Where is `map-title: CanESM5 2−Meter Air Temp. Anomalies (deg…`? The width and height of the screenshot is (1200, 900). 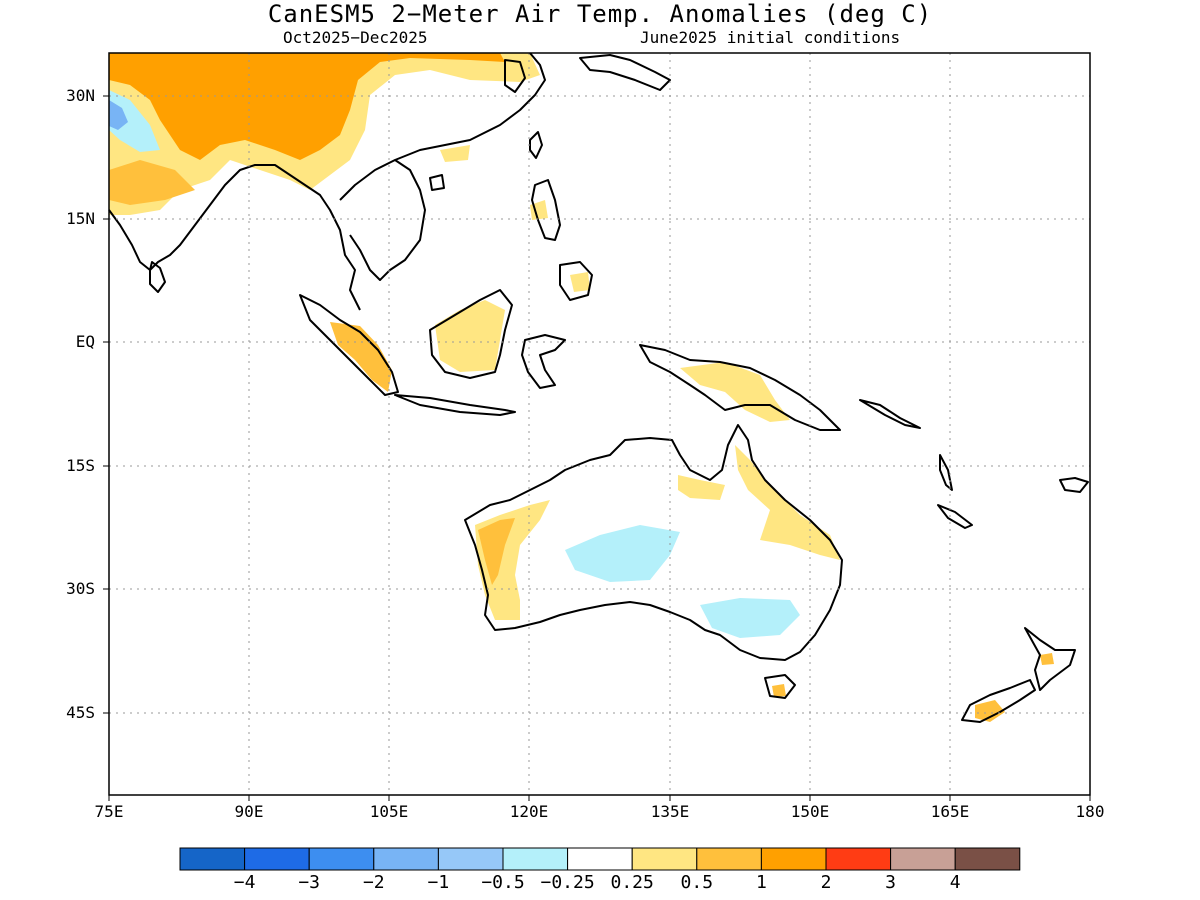
map-title: CanESM5 2−Meter Air Temp. Anomalies (deg… is located at coordinates (600, 14).